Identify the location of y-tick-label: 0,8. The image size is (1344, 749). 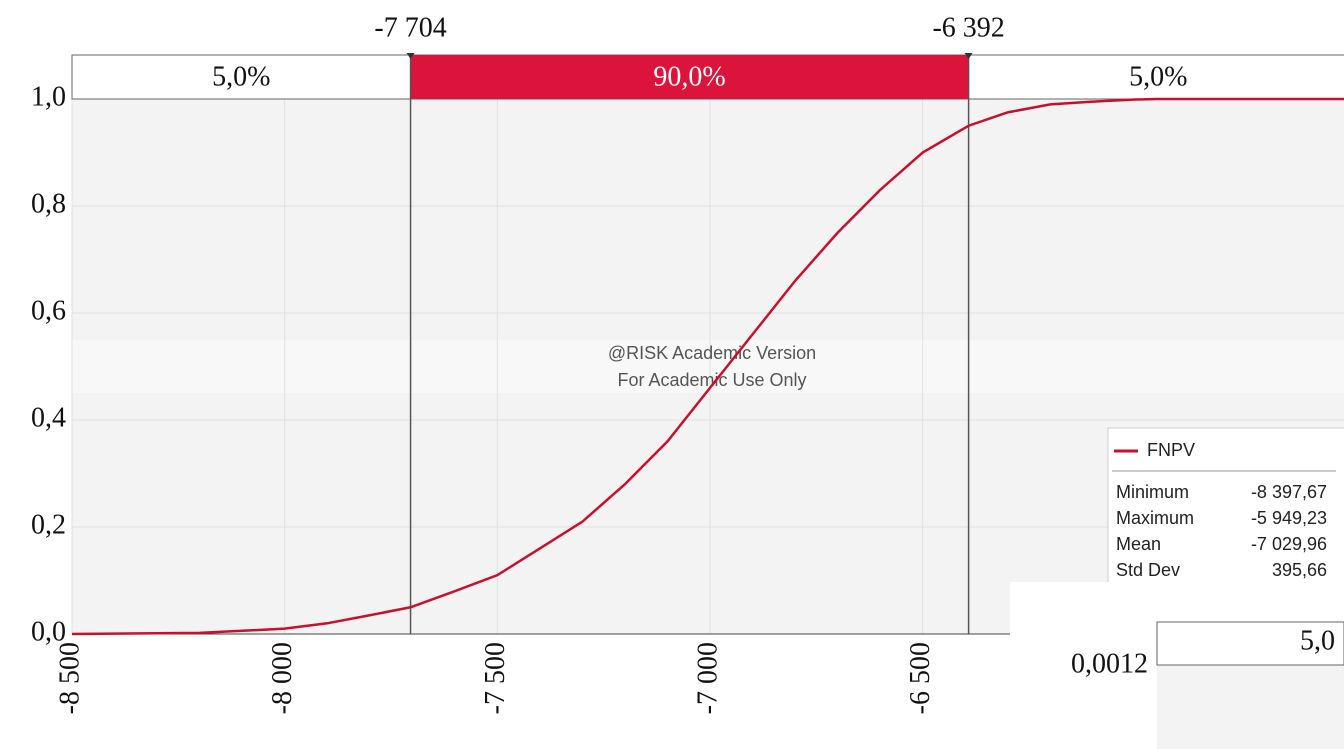
(48, 203).